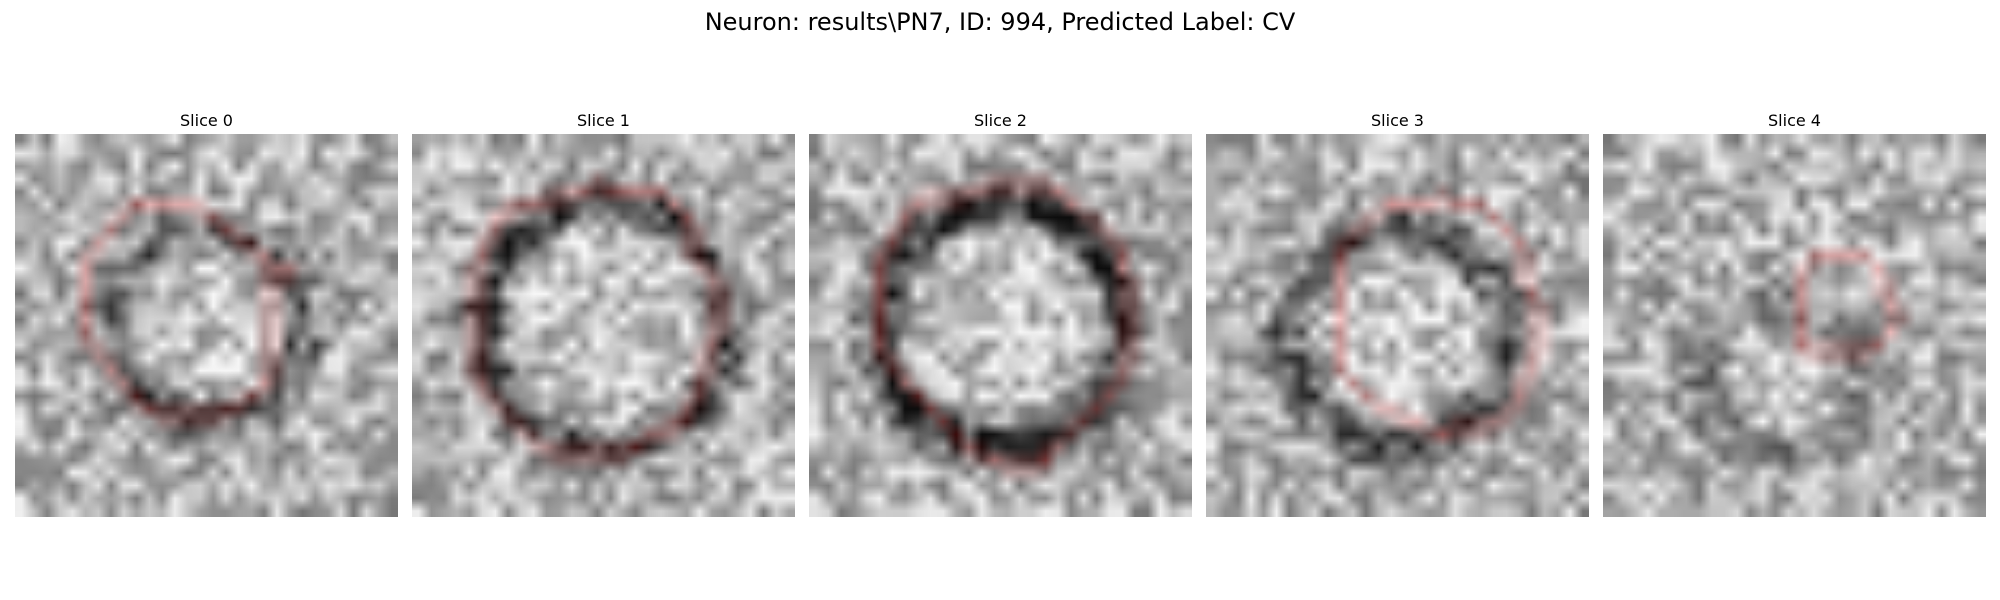  I want to click on slice-title: Slice 1, so click(603, 120).